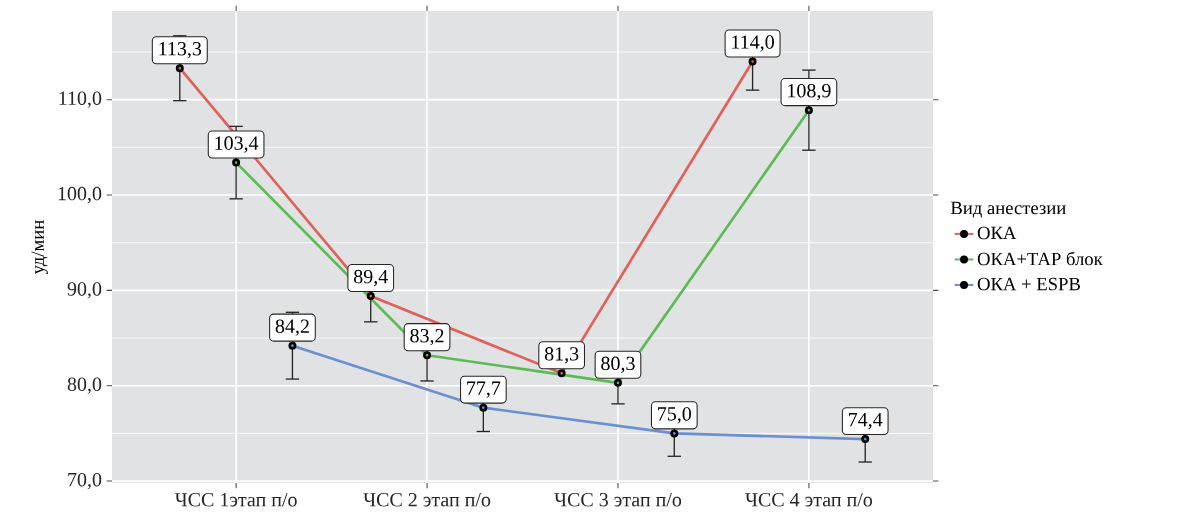  What do you see at coordinates (484, 389) in the screenshot?
I see `data-label: 77,7` at bounding box center [484, 389].